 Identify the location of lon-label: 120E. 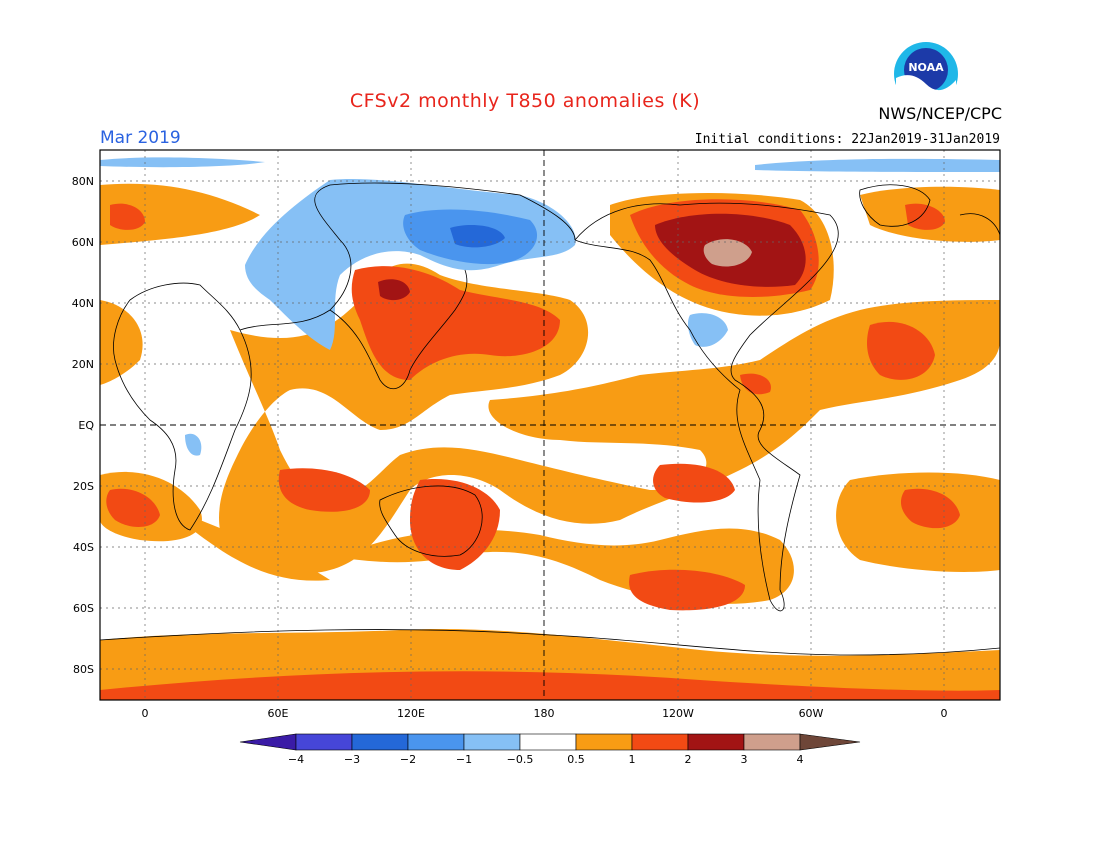
(411, 713).